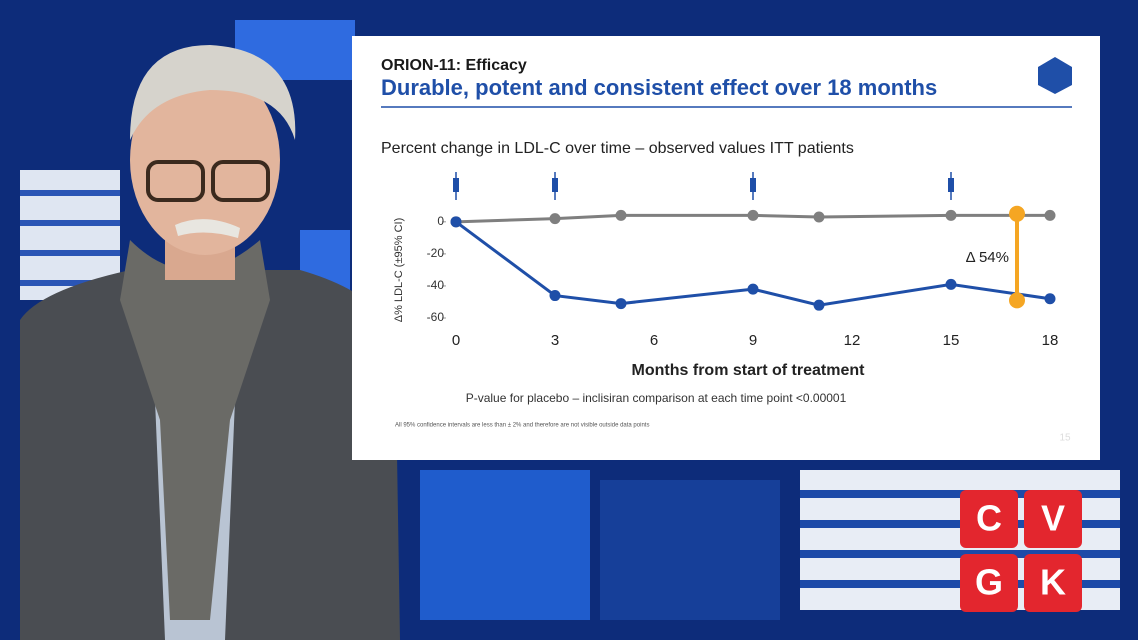  What do you see at coordinates (399, 270) in the screenshot?
I see `y-axis-label: Δ% LDL-C (±95% CI)` at bounding box center [399, 270].